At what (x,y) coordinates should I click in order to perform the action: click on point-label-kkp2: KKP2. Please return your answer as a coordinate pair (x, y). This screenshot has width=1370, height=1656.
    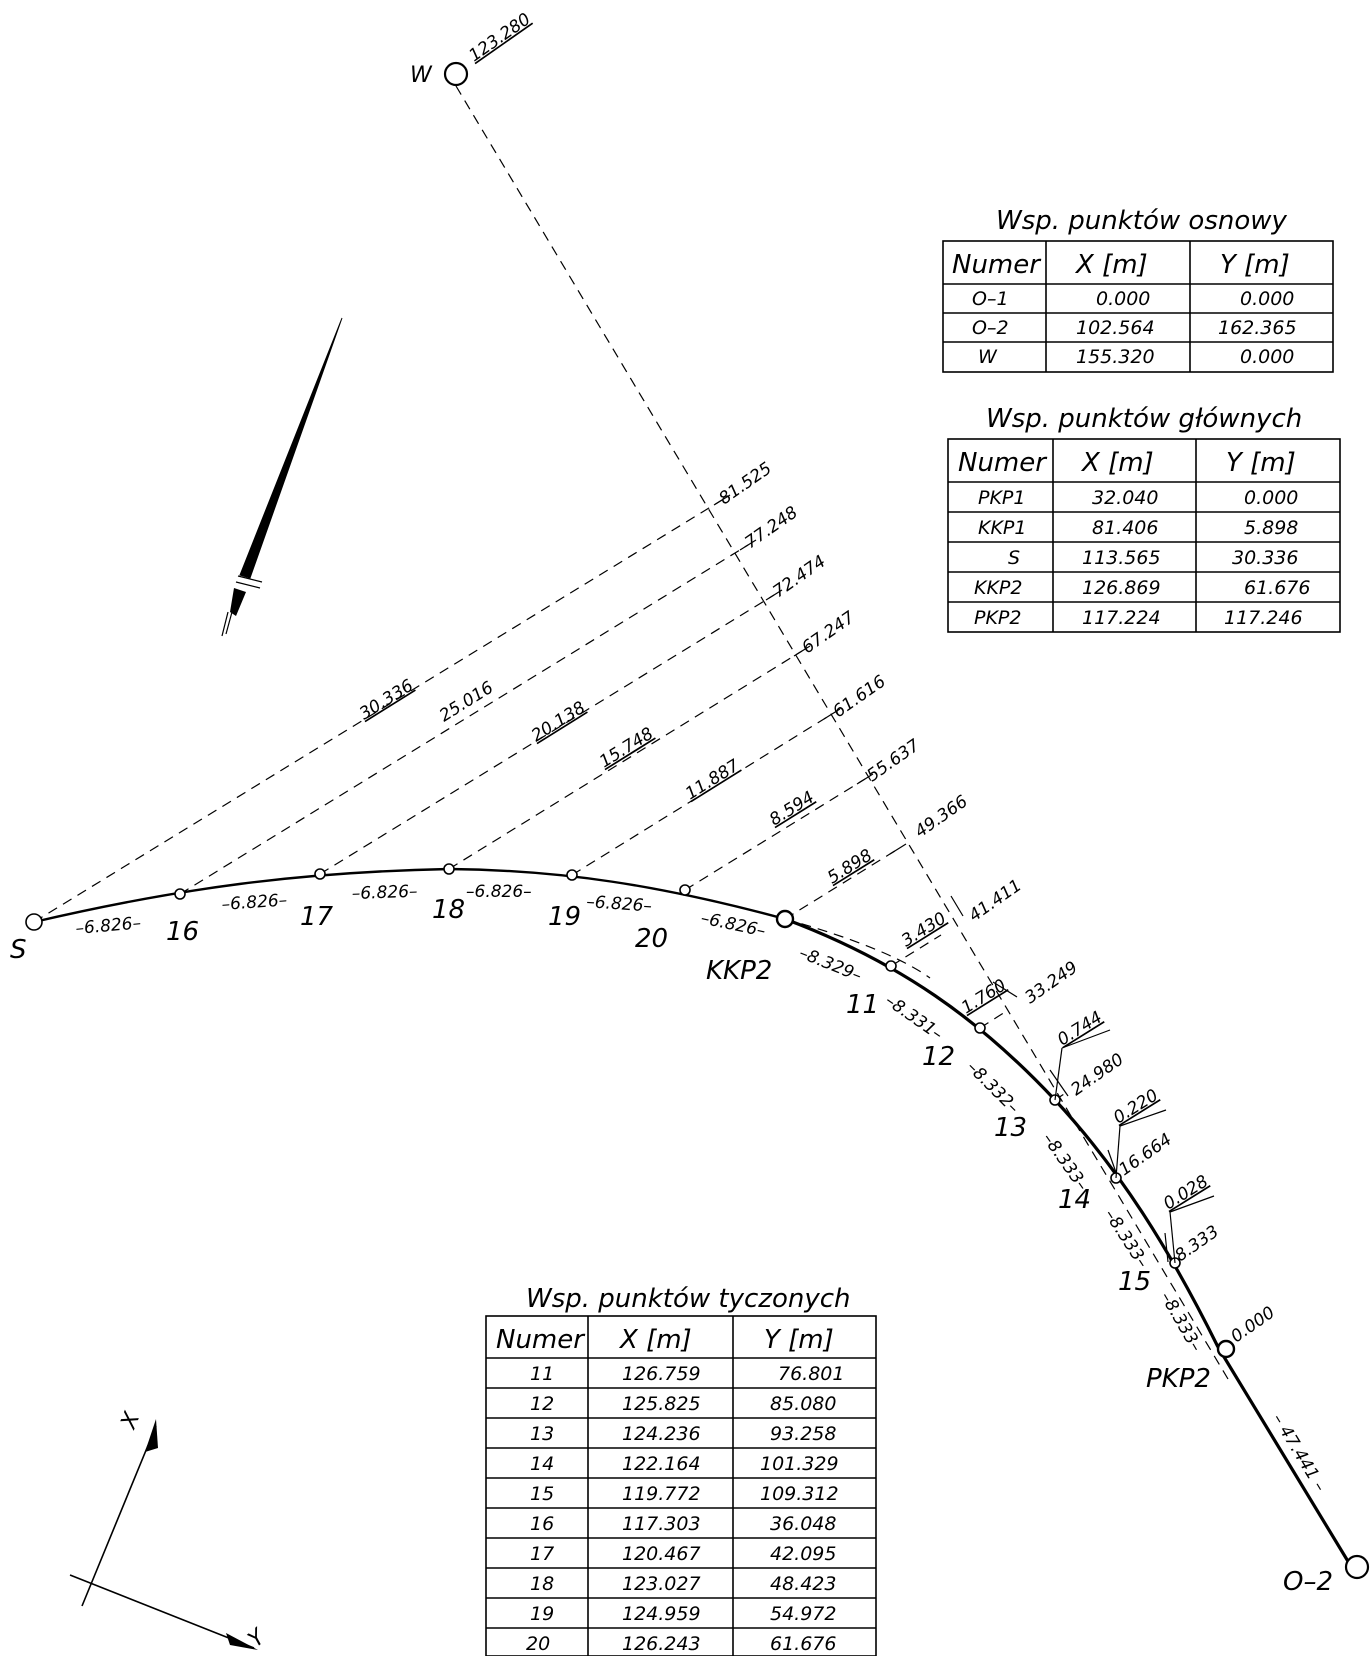
    Looking at the image, I should click on (739, 971).